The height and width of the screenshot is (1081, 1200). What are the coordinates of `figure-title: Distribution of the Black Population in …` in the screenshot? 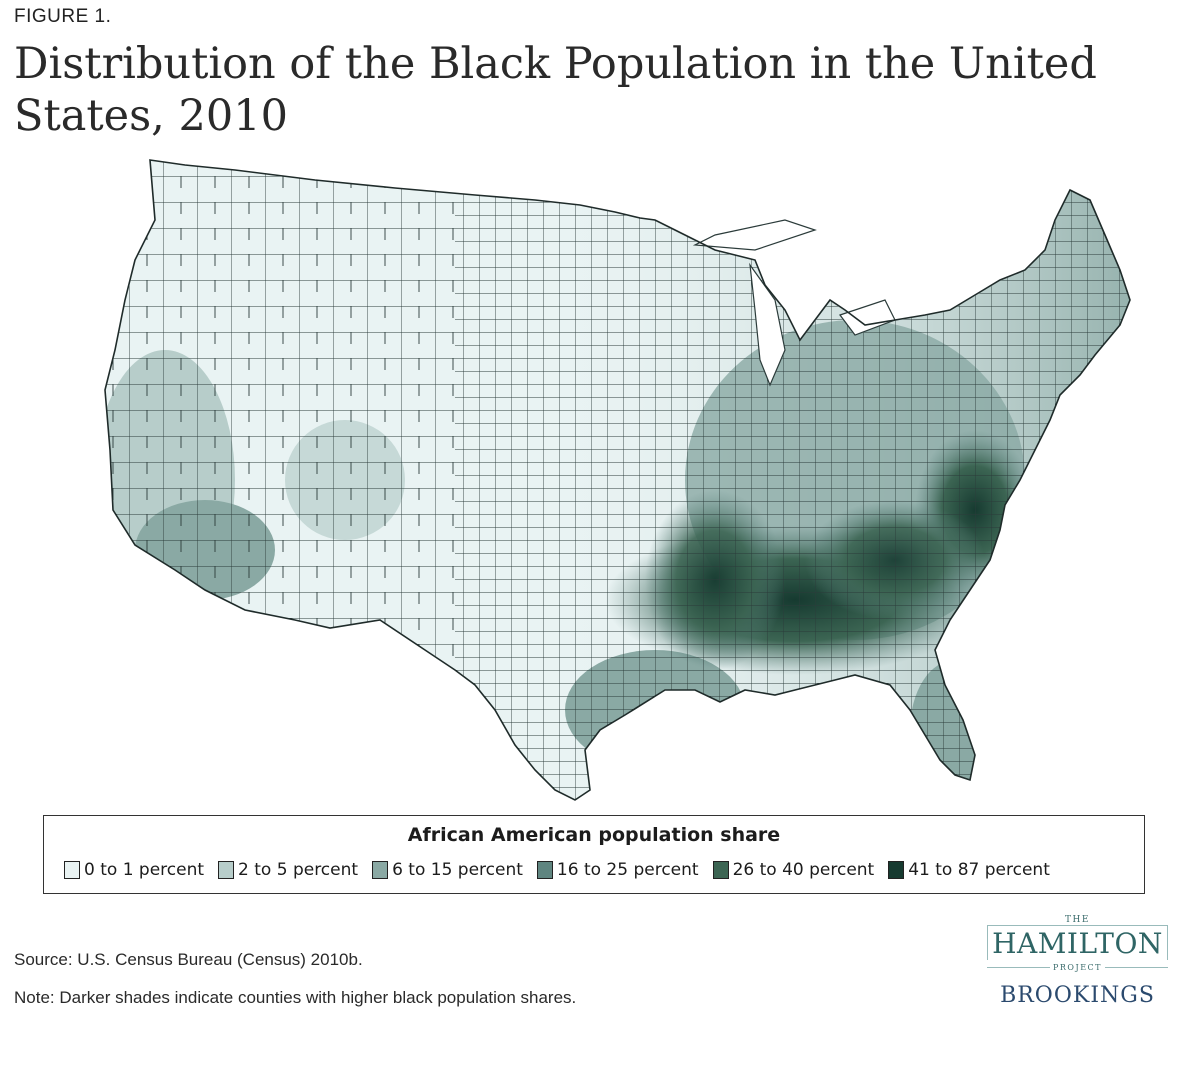 It's located at (555, 90).